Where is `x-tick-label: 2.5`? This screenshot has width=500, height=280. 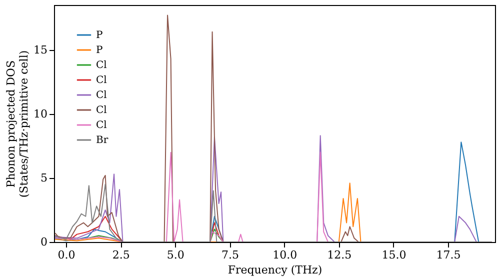 x-tick-label: 2.5 is located at coordinates (121, 255).